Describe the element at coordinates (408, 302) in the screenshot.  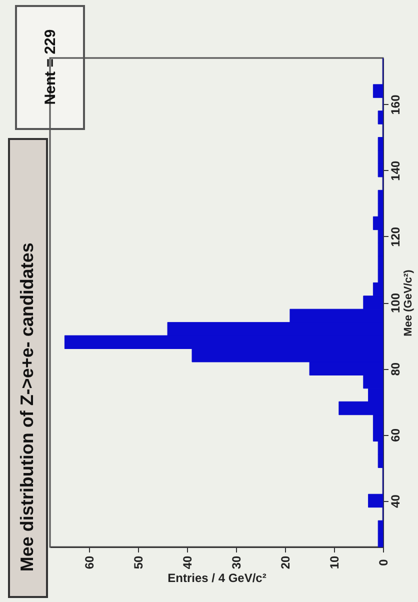
I see `y-axis-title: Mee (GeV/c²)` at that location.